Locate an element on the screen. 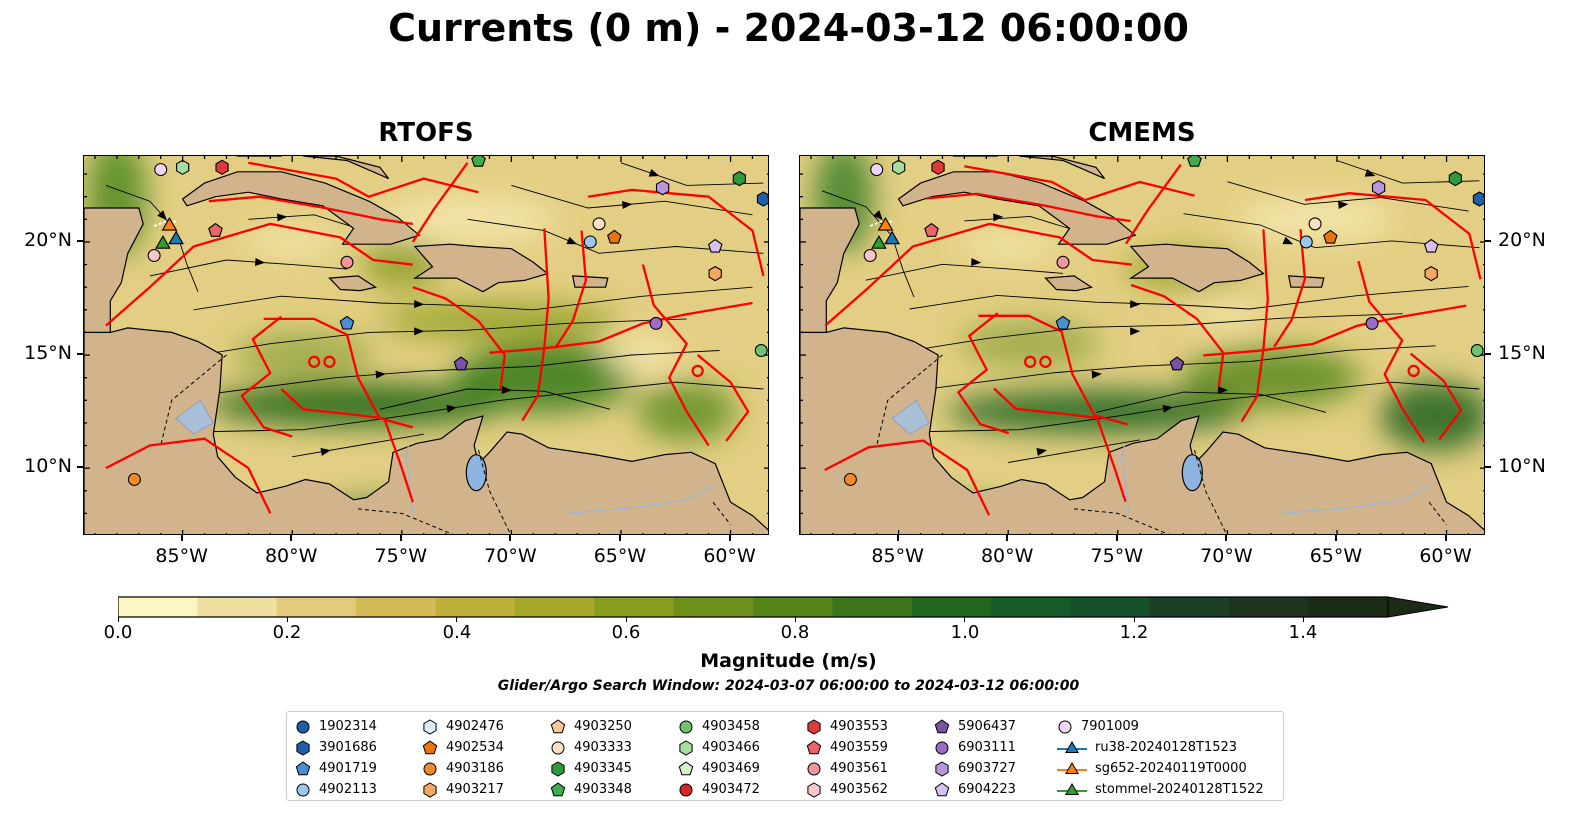 This screenshot has width=1577, height=827. rtofs-glider-stommel-20240128T1522 is located at coordinates (163, 242).